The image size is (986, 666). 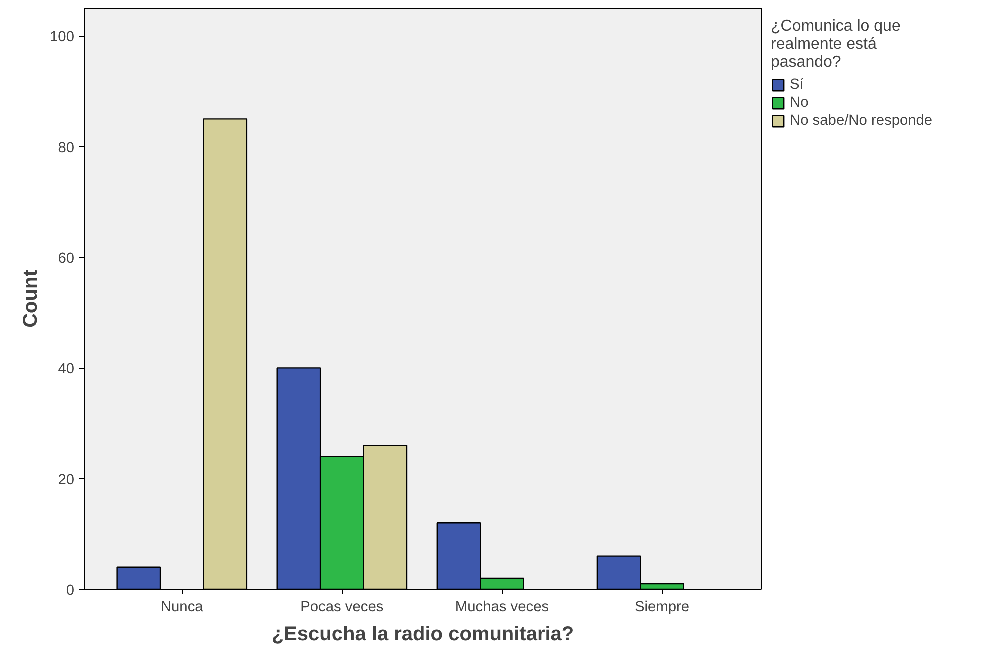 I want to click on y-tick-label: 40, so click(x=66, y=370).